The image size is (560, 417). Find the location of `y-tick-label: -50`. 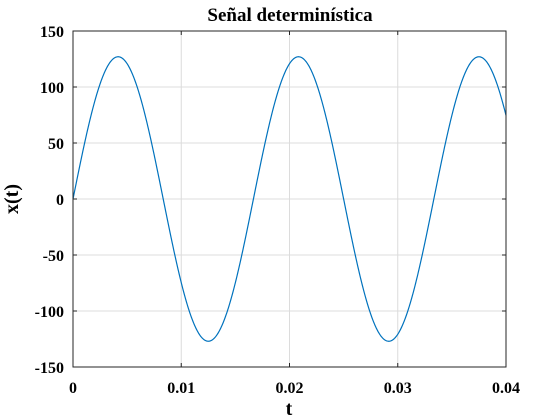

y-tick-label: -50 is located at coordinates (53, 256).